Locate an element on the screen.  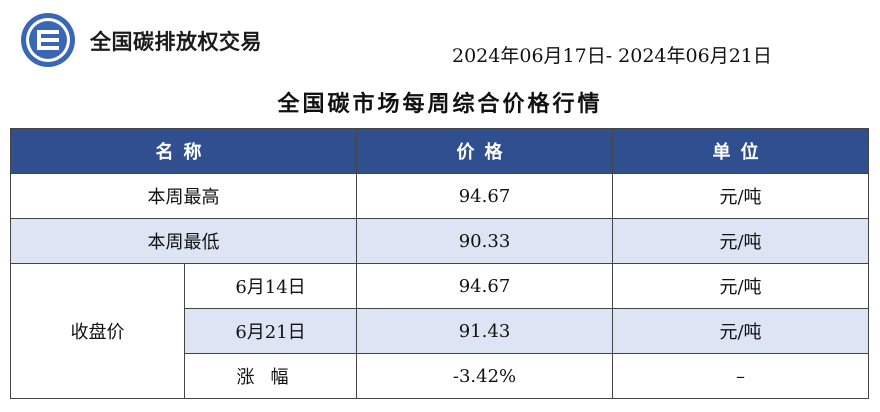
closing-price-label: 收盘价 is located at coordinates (97, 331).